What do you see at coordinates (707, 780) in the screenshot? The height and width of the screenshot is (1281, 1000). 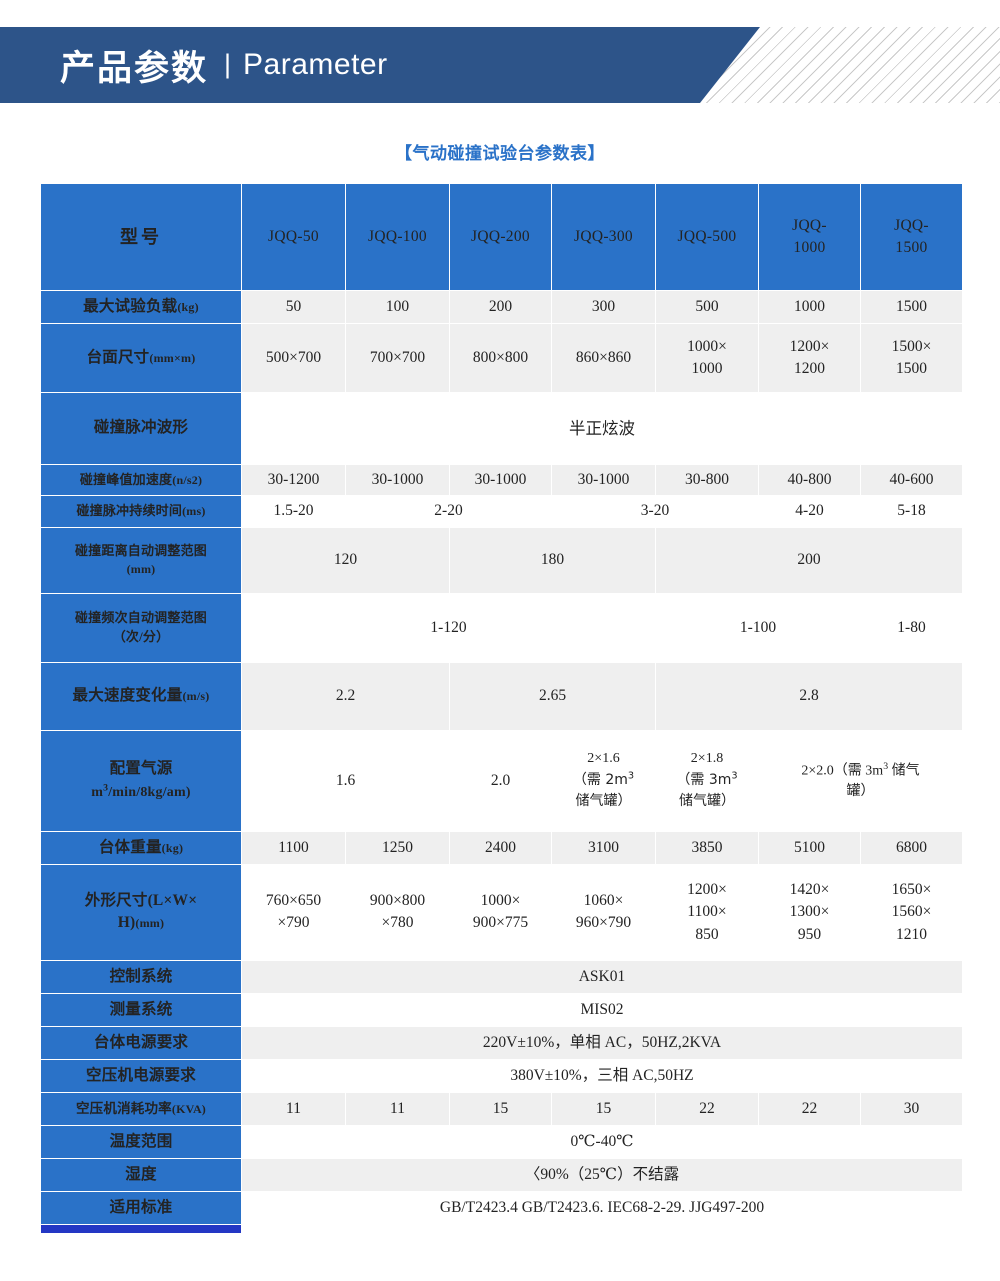 I see `cell-air-source-3: 2×1.8 （需 3m3 储气罐）` at bounding box center [707, 780].